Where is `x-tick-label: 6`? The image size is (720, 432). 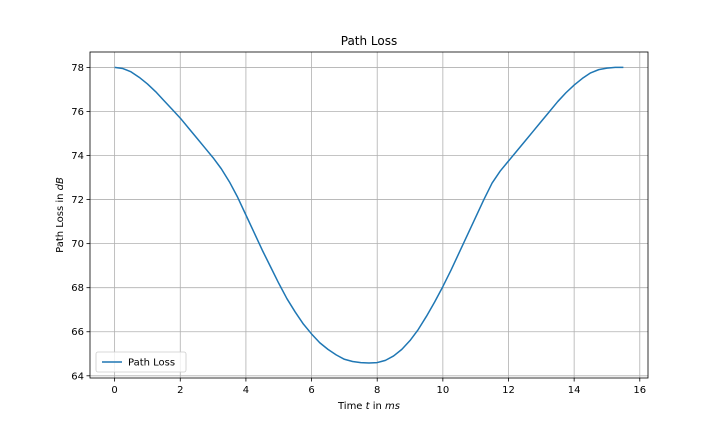 x-tick-label: 6 is located at coordinates (311, 390).